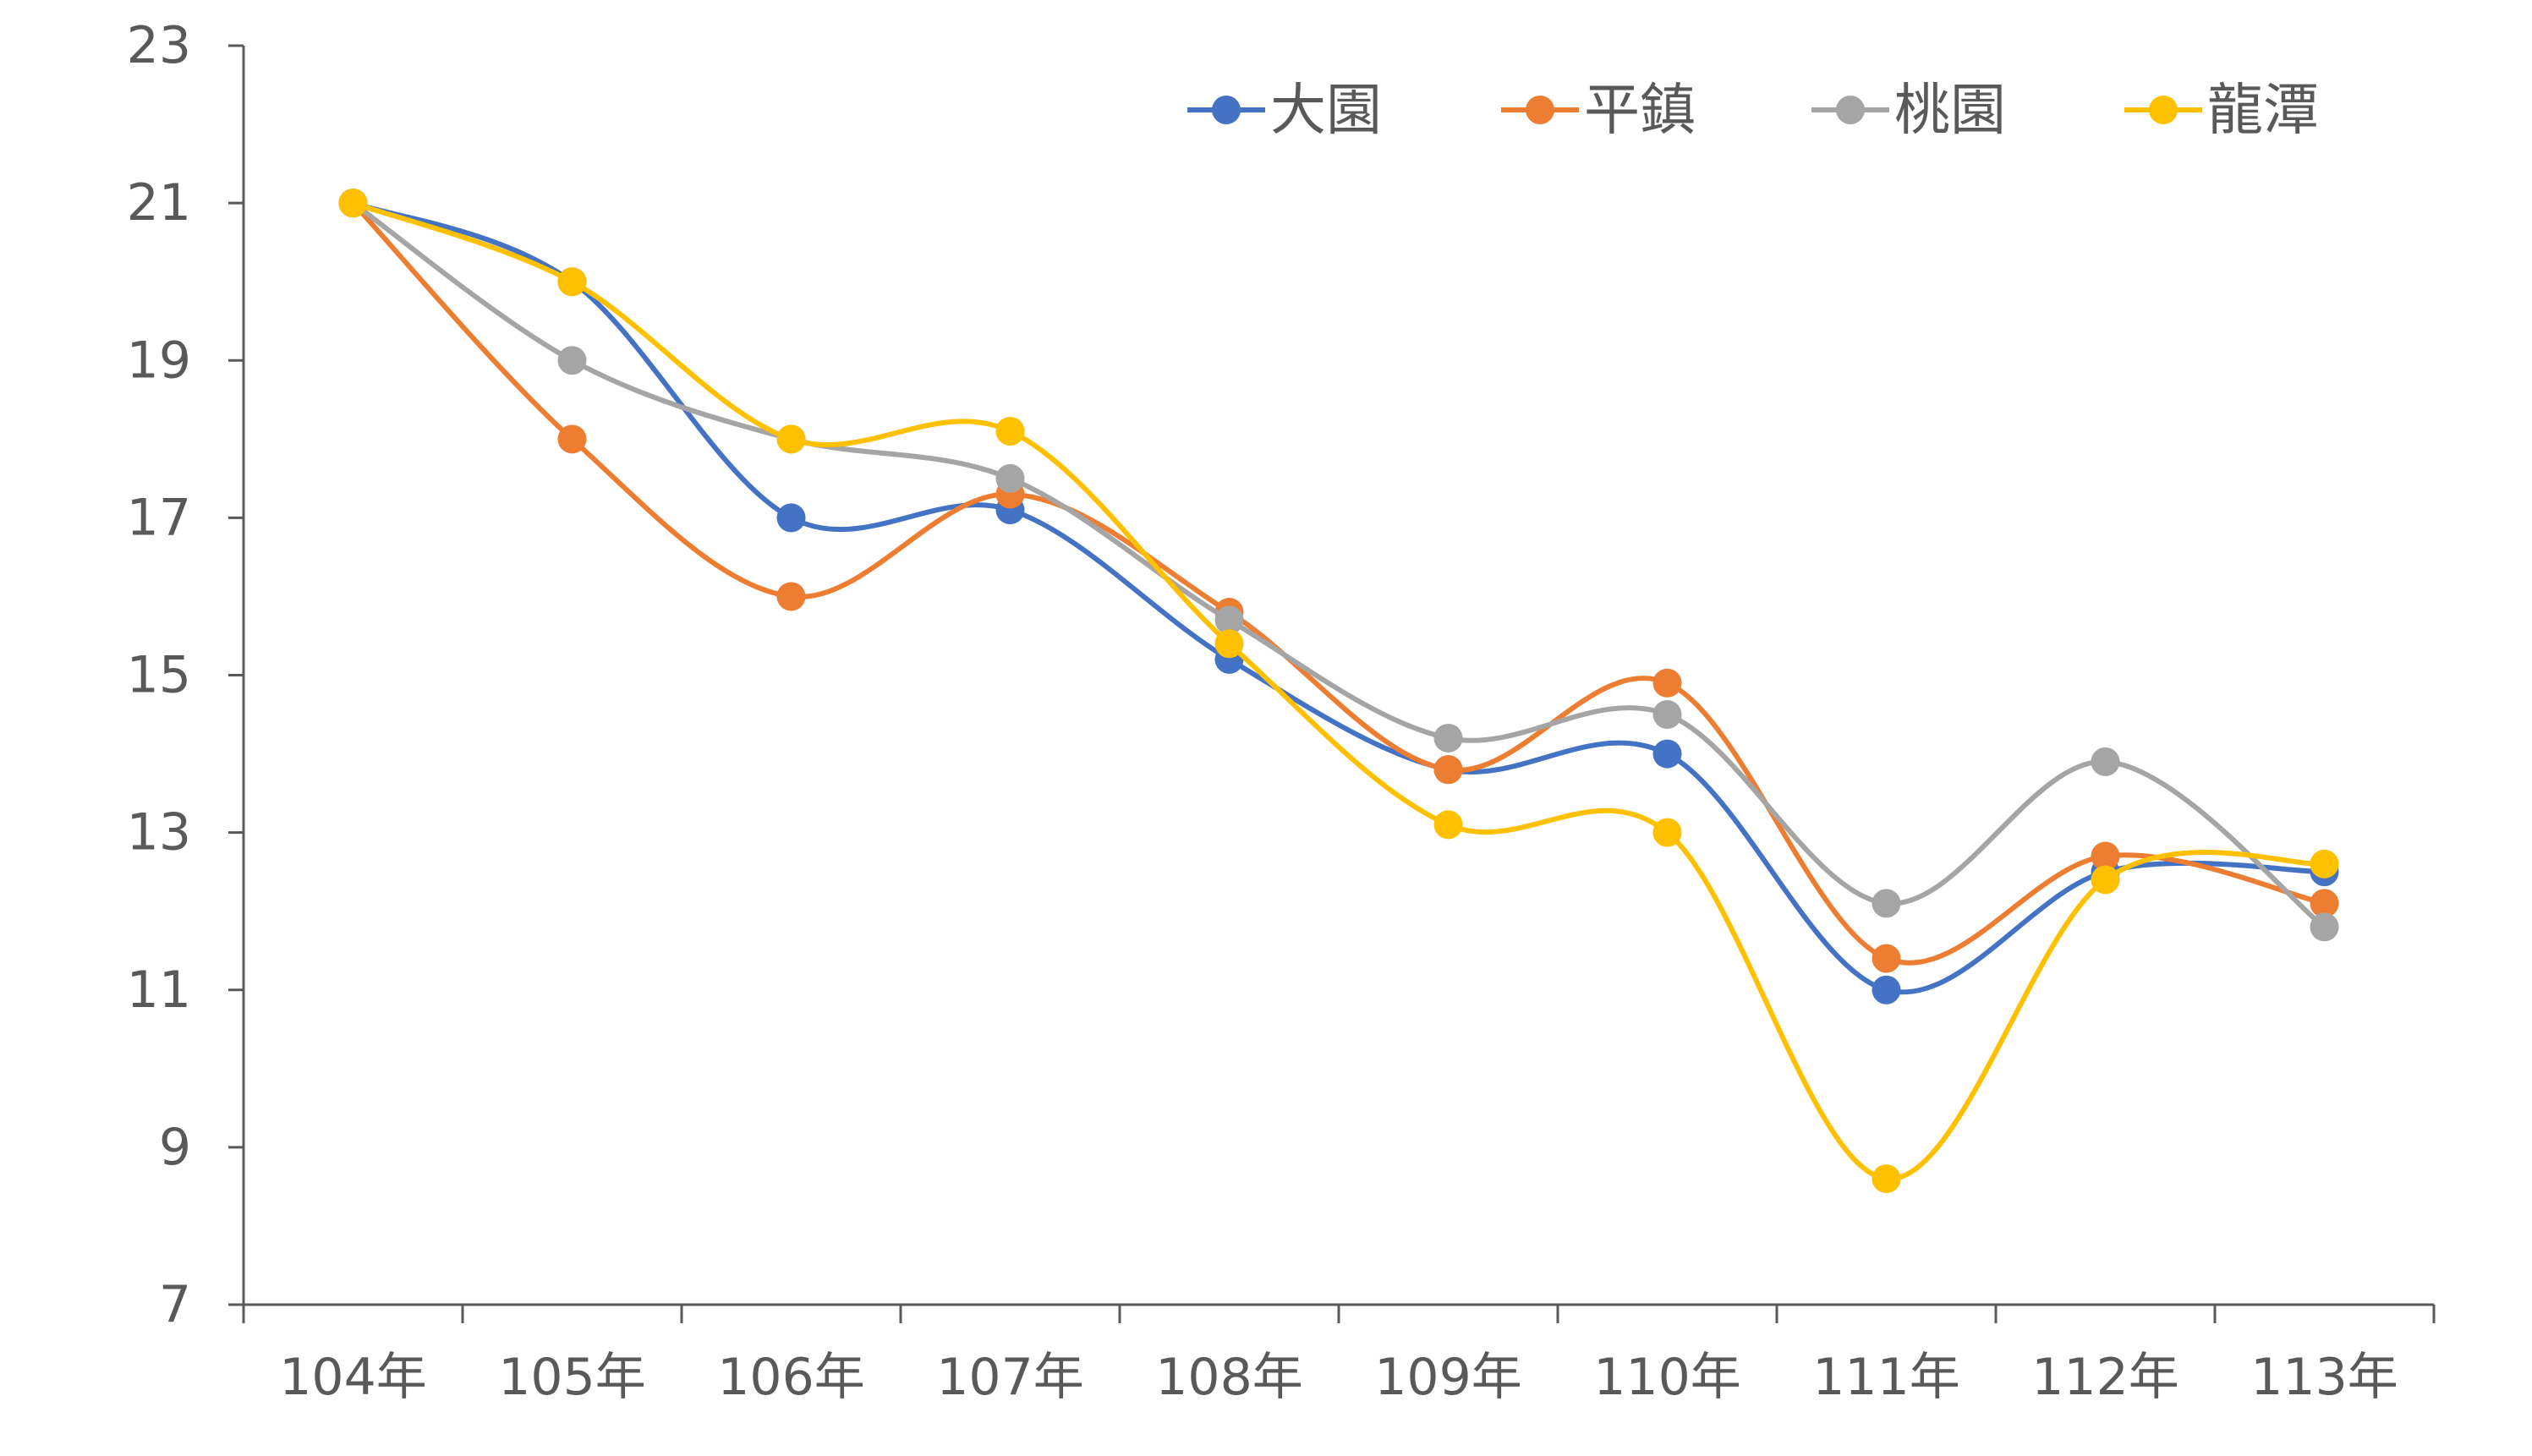  I want to click on x-tick-label: 113年, so click(2324, 1377).